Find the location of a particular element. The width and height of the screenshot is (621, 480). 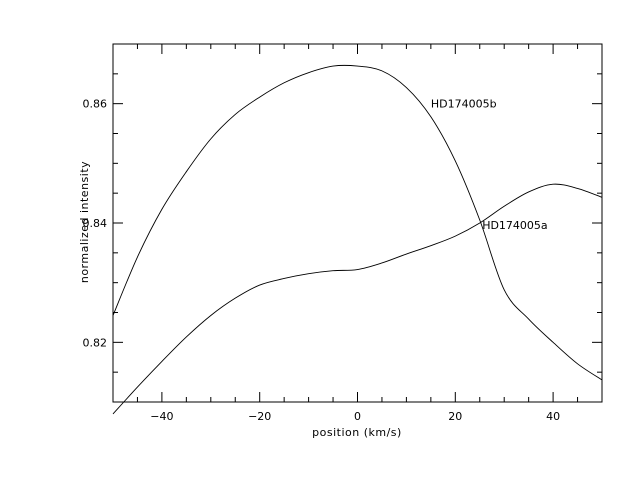

x-tick-label: −40 is located at coordinates (161, 416).